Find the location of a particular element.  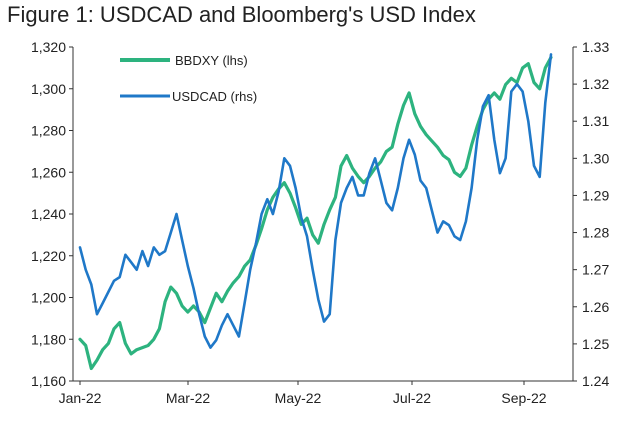

x-tick-label: Mar-22 is located at coordinates (188, 398).